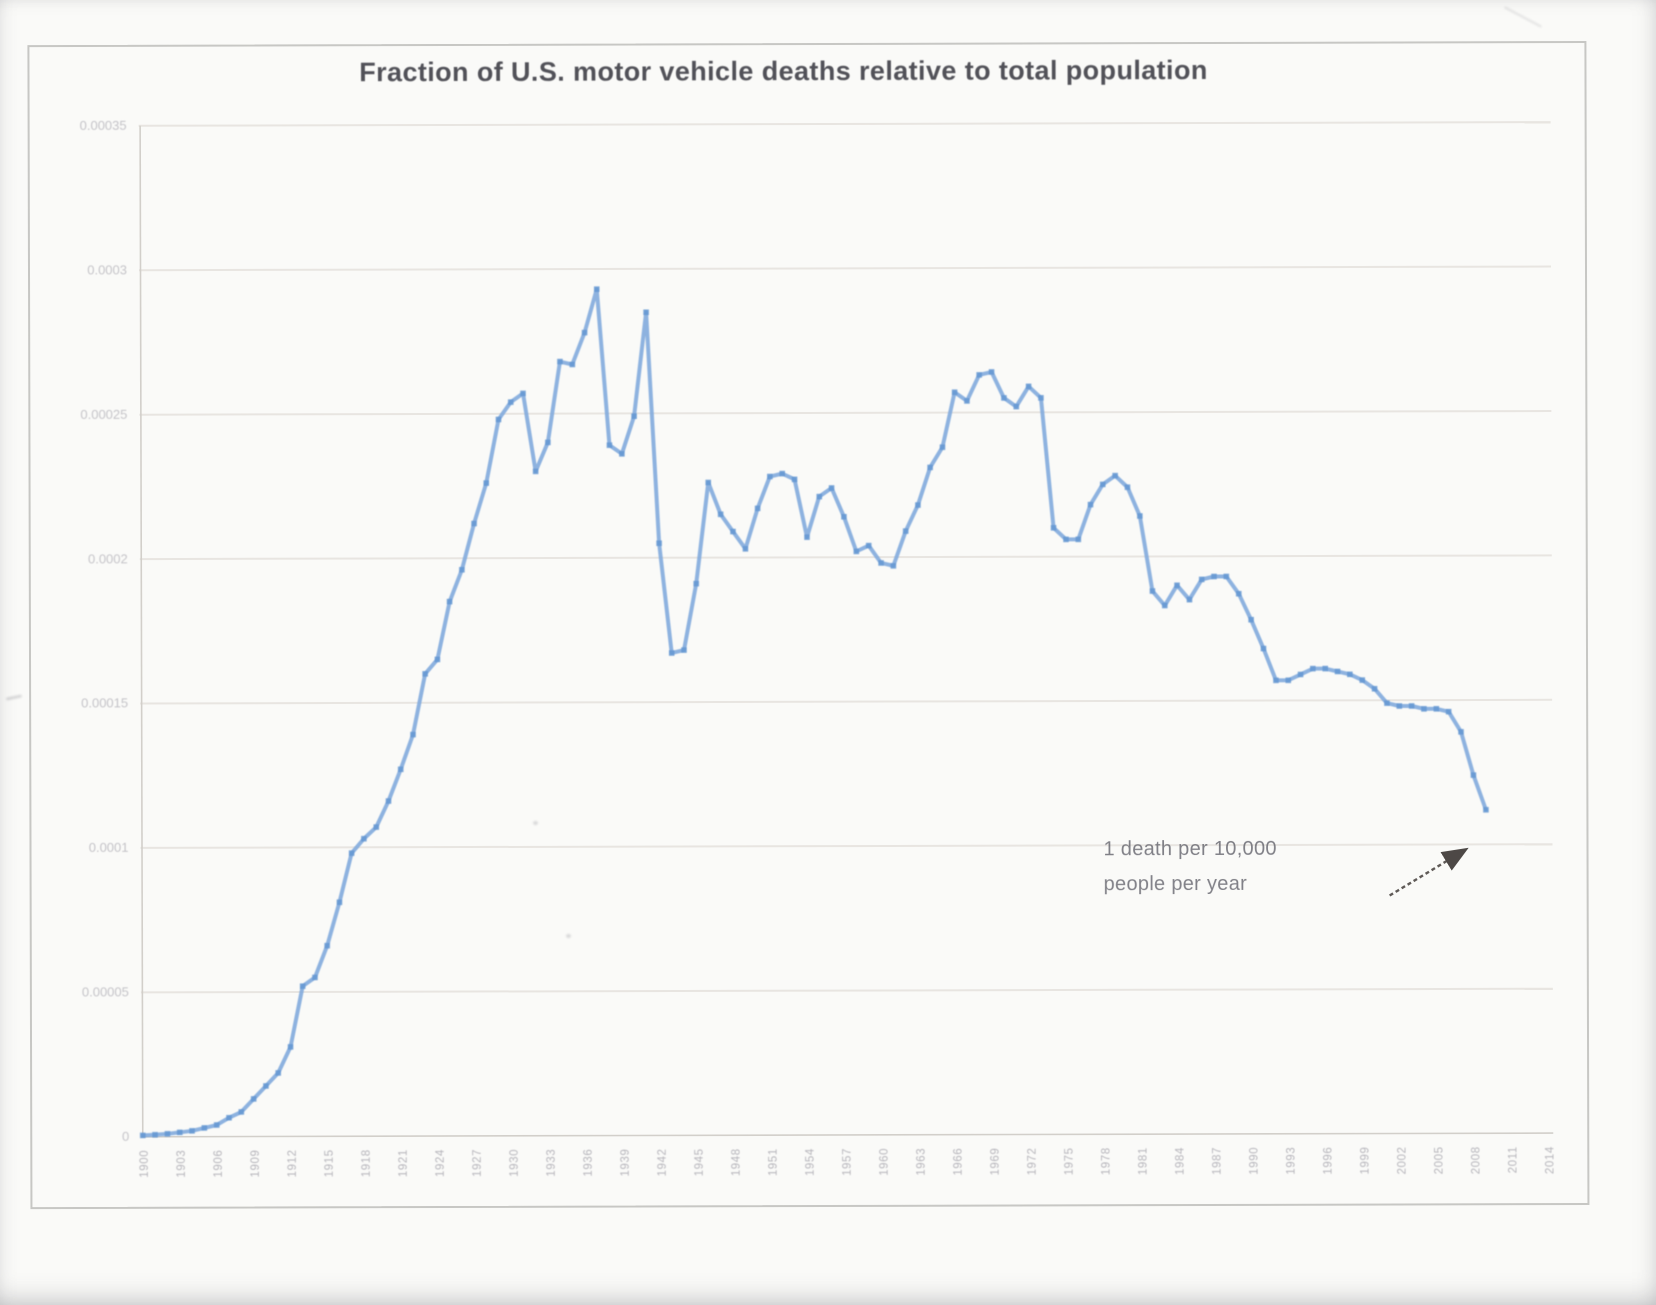 The height and width of the screenshot is (1305, 1656). What do you see at coordinates (1254, 1161) in the screenshot?
I see `svg-text: 1990` at bounding box center [1254, 1161].